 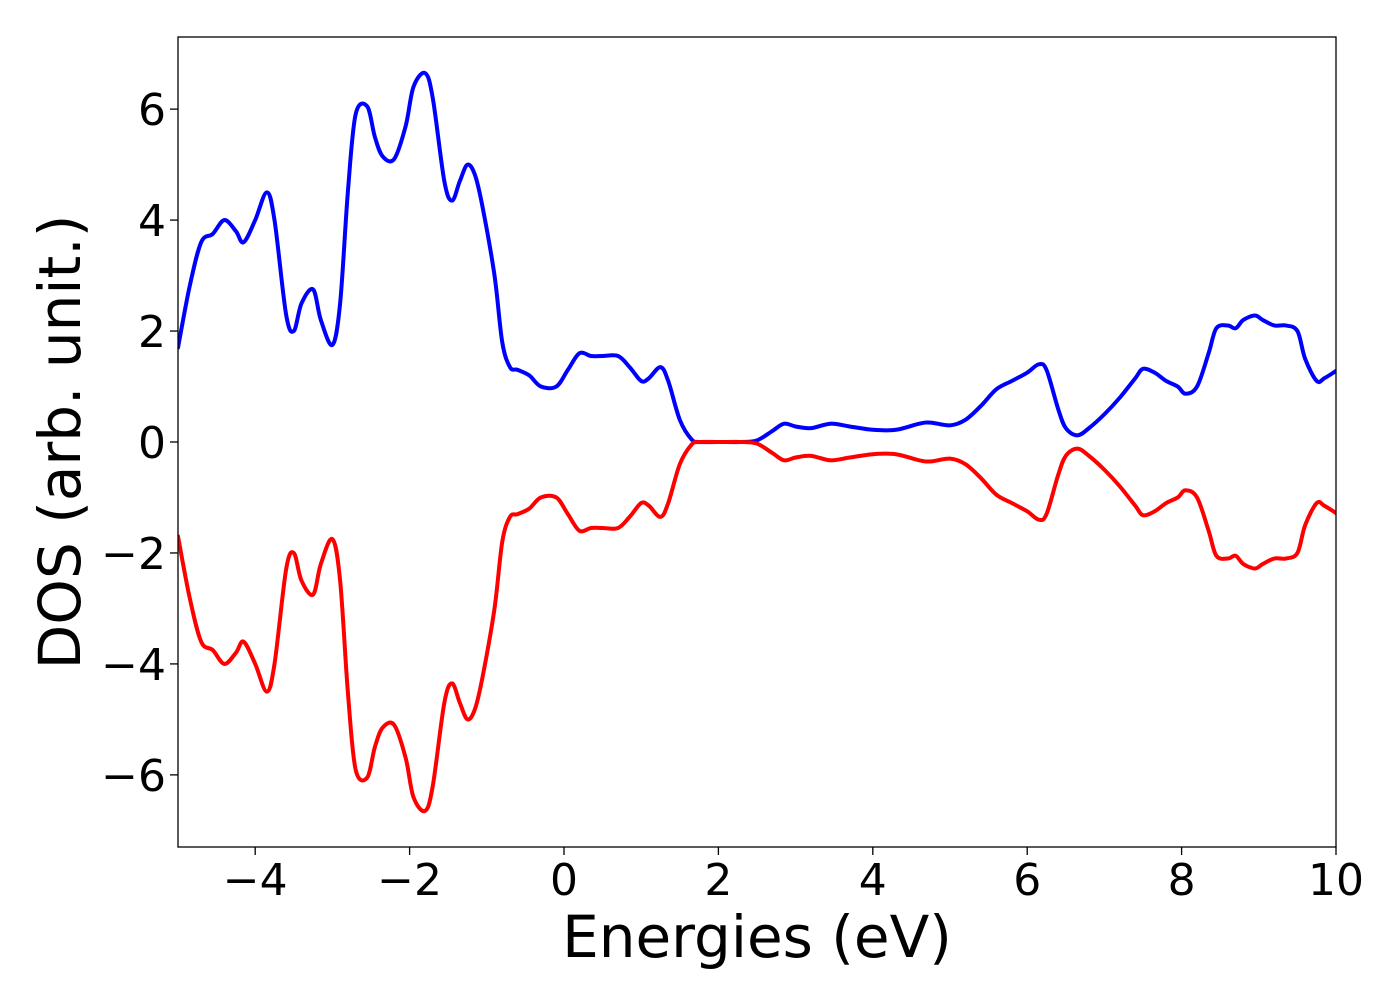 What do you see at coordinates (1336, 880) in the screenshot?
I see `x-tick-label: 10` at bounding box center [1336, 880].